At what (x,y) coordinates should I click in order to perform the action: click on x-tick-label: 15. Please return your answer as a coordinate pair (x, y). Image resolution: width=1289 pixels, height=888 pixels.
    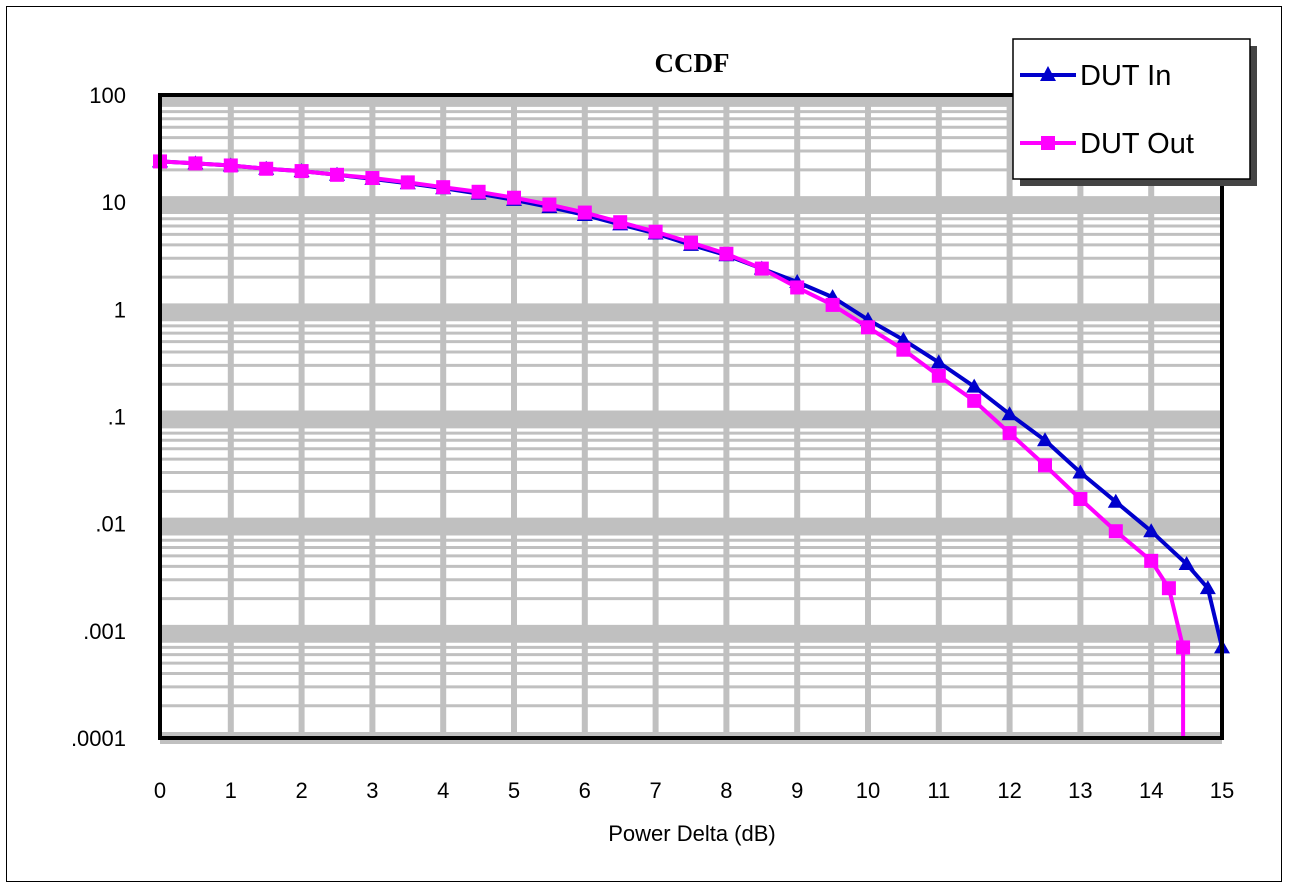
    Looking at the image, I should click on (1222, 790).